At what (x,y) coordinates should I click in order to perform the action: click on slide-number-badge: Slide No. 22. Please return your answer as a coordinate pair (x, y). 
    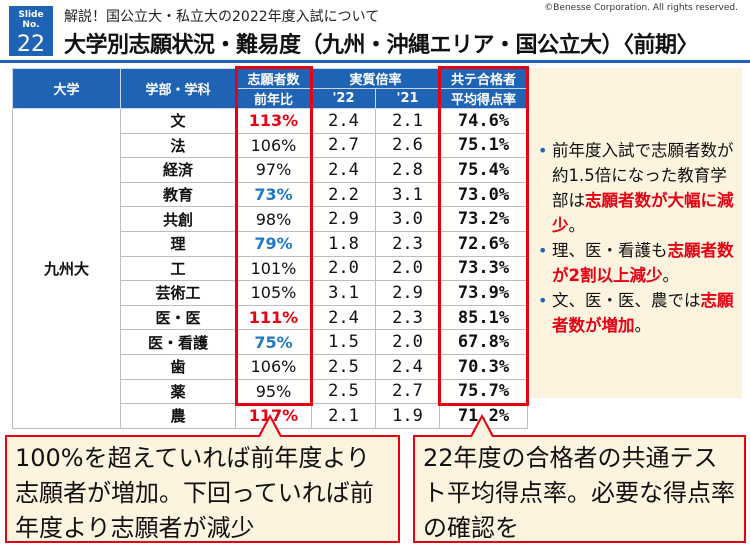
    Looking at the image, I should click on (31, 31).